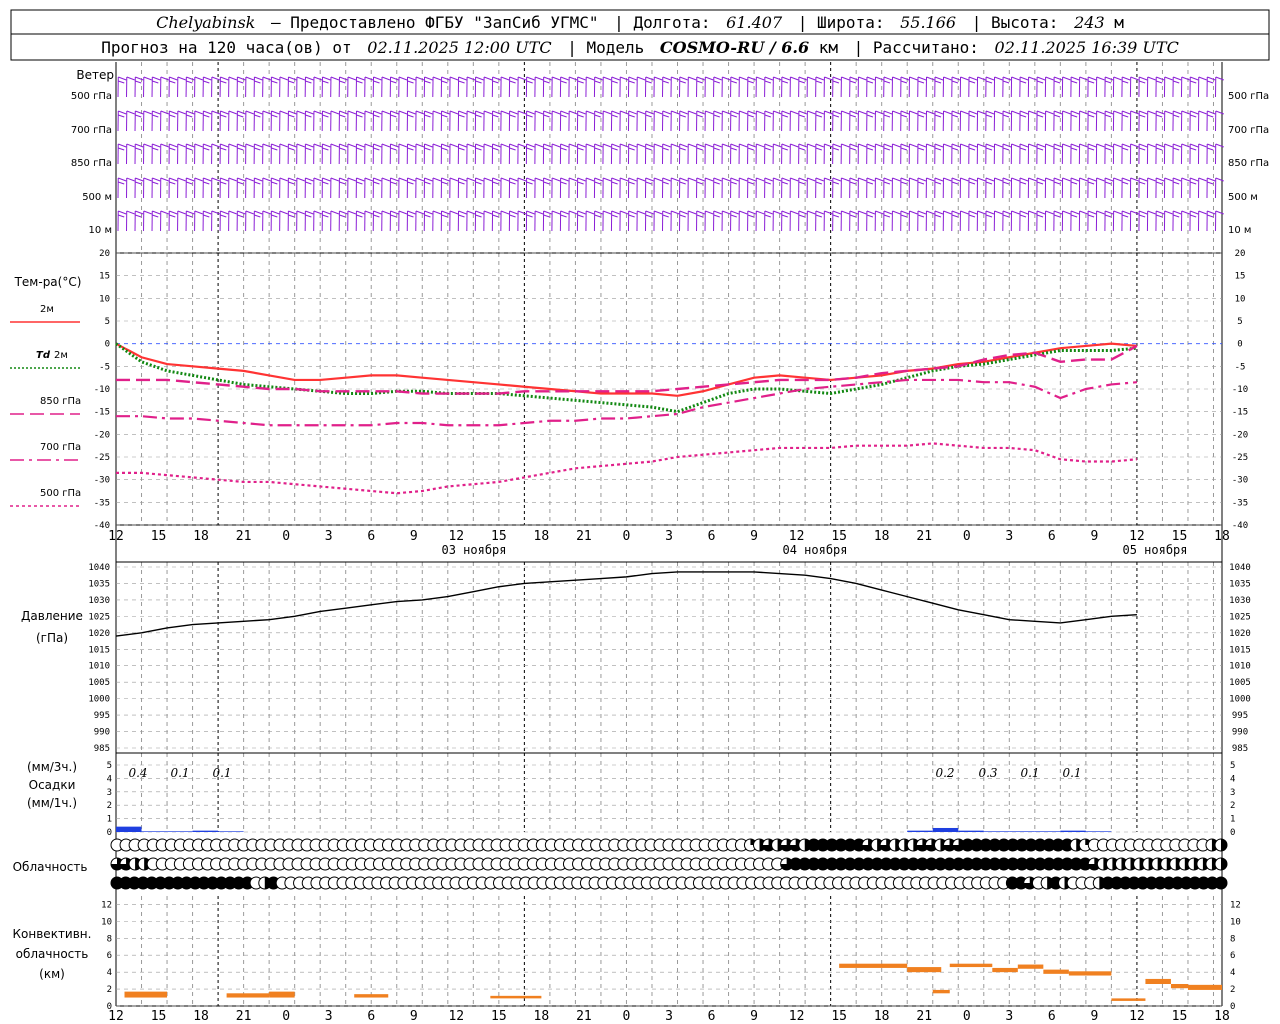  Describe the element at coordinates (944, 773) in the screenshot. I see `precip-total-label: 0.2` at that location.